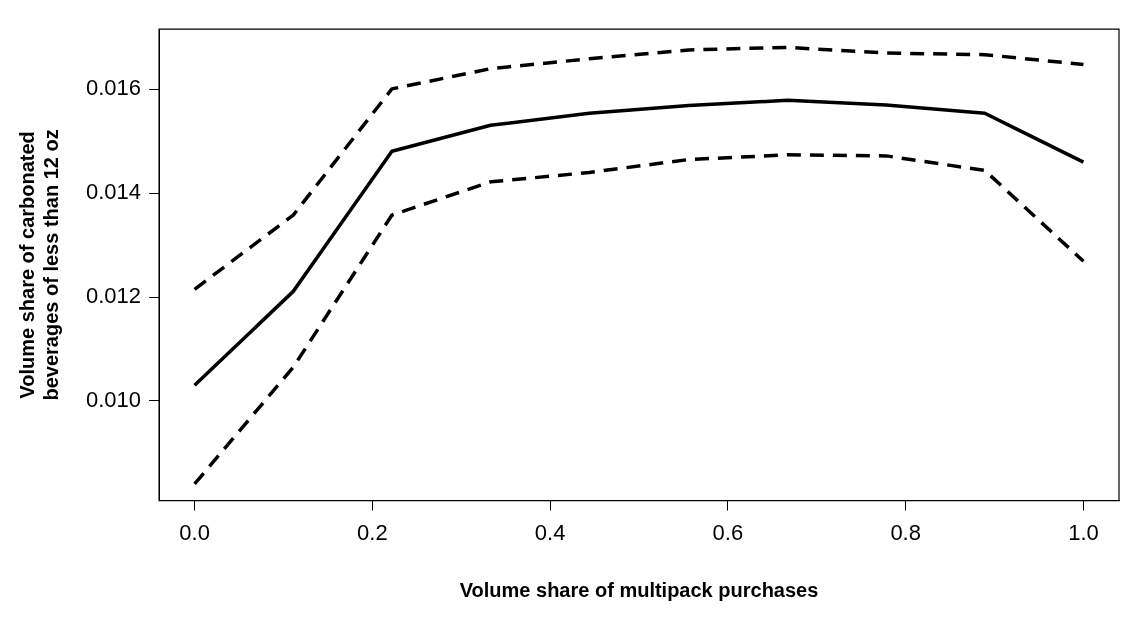 This screenshot has height=619, width=1129. Describe the element at coordinates (1083, 532) in the screenshot. I see `x-tick-label: 1.0` at that location.